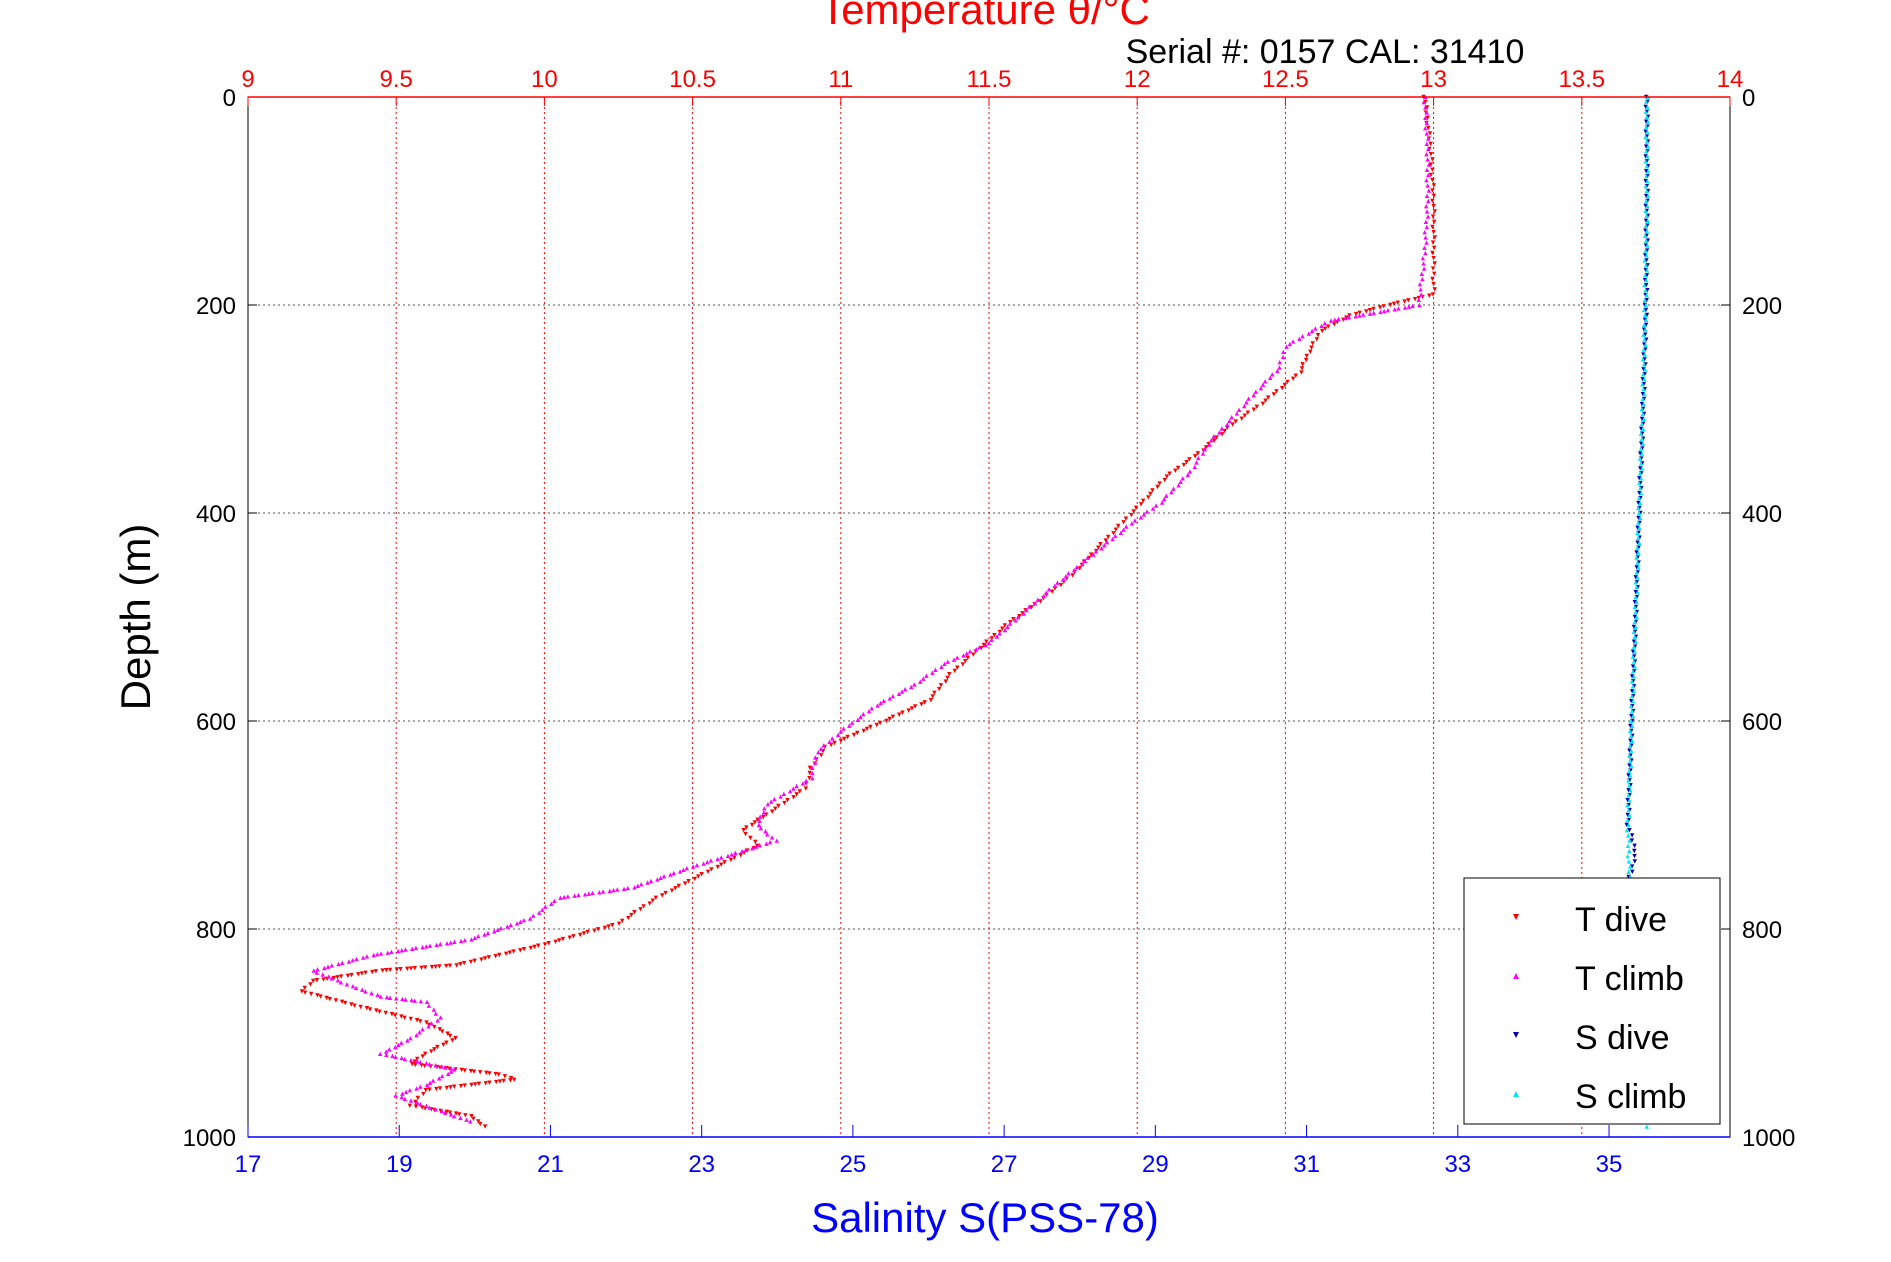 The width and height of the screenshot is (1891, 1262). I want to click on y-tick-label-left: 600, so click(216, 722).